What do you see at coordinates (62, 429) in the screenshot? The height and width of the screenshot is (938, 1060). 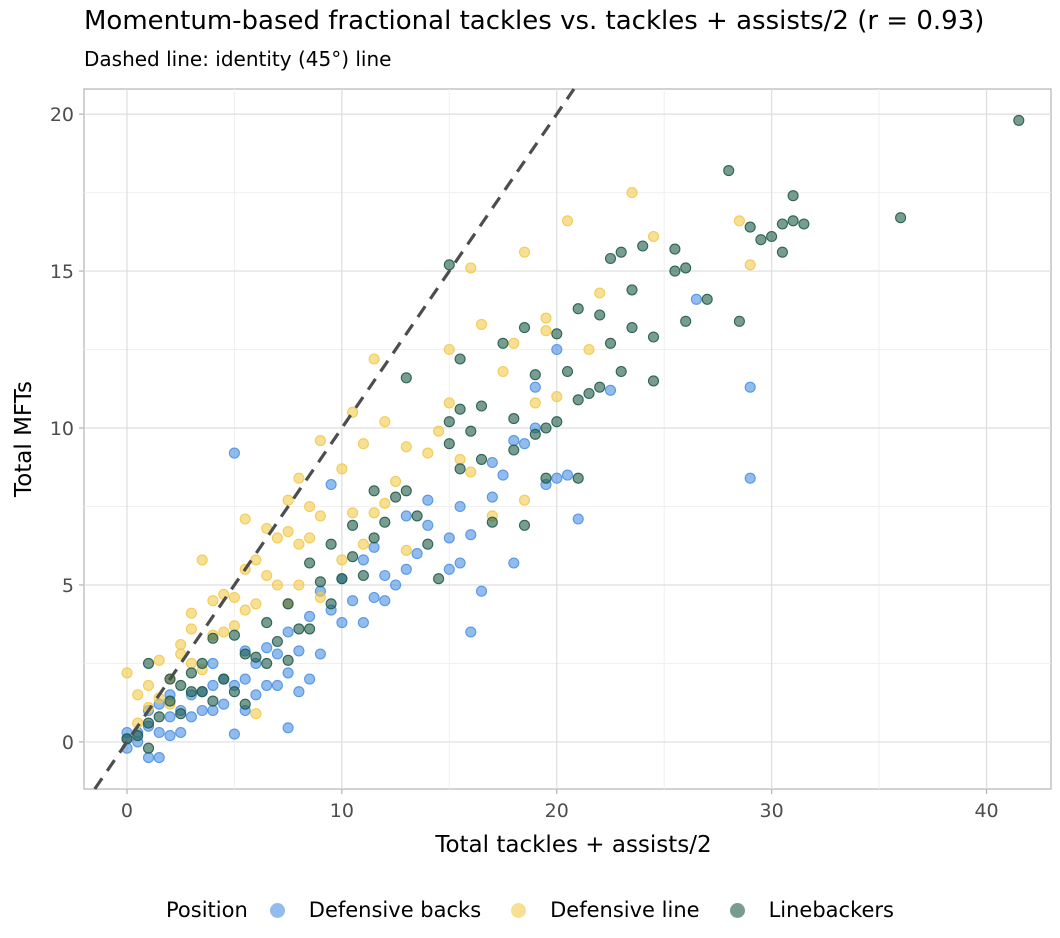 I see `y-tick-label: 10` at bounding box center [62, 429].